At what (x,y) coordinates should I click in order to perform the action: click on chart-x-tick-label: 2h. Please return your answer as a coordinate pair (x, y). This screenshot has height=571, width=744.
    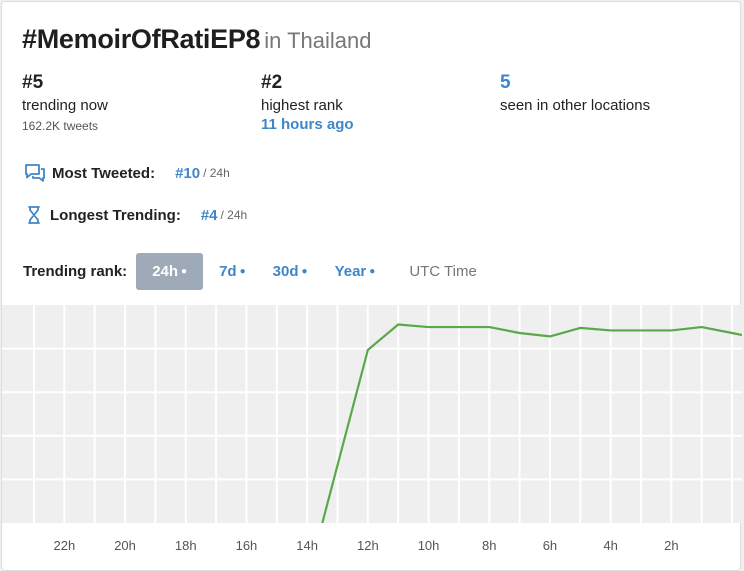
    Looking at the image, I should click on (671, 545).